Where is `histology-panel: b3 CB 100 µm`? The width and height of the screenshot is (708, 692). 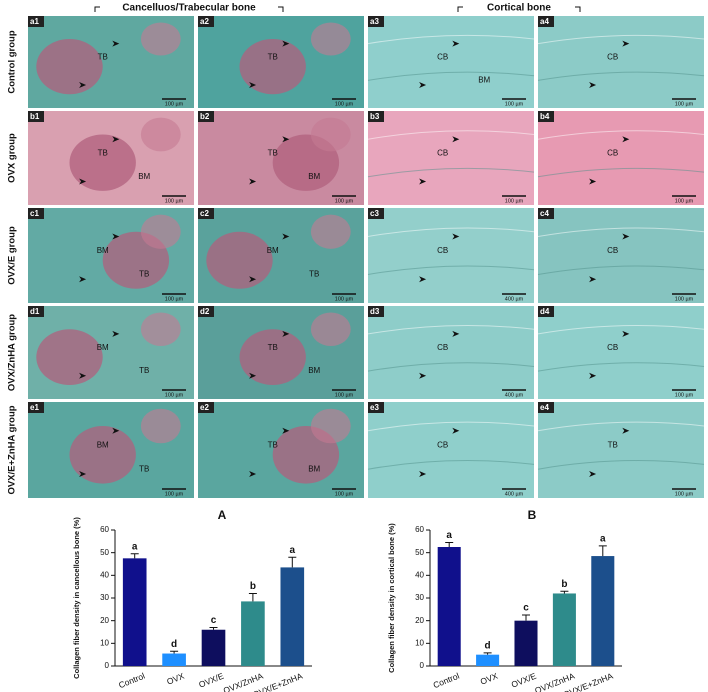 histology-panel: b3 CB 100 µm is located at coordinates (451, 158).